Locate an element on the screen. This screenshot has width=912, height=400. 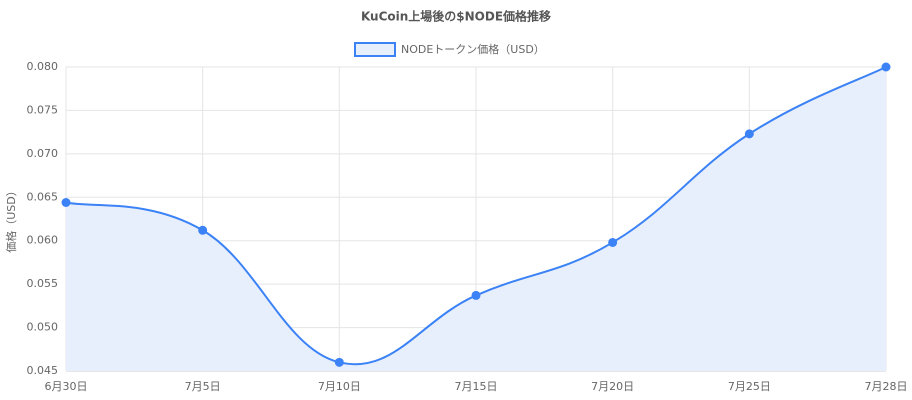
y-tick-label: 0.075 is located at coordinates (43, 109).